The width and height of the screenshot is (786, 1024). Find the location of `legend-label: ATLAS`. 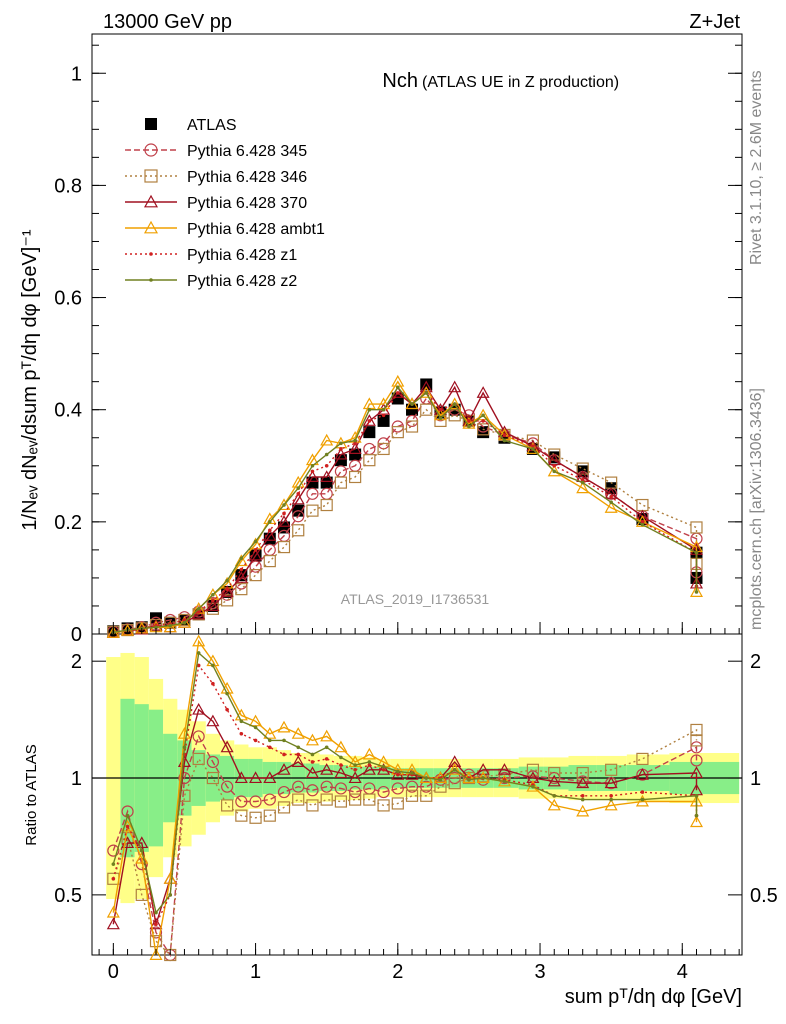

legend-label: ATLAS is located at coordinates (212, 125).